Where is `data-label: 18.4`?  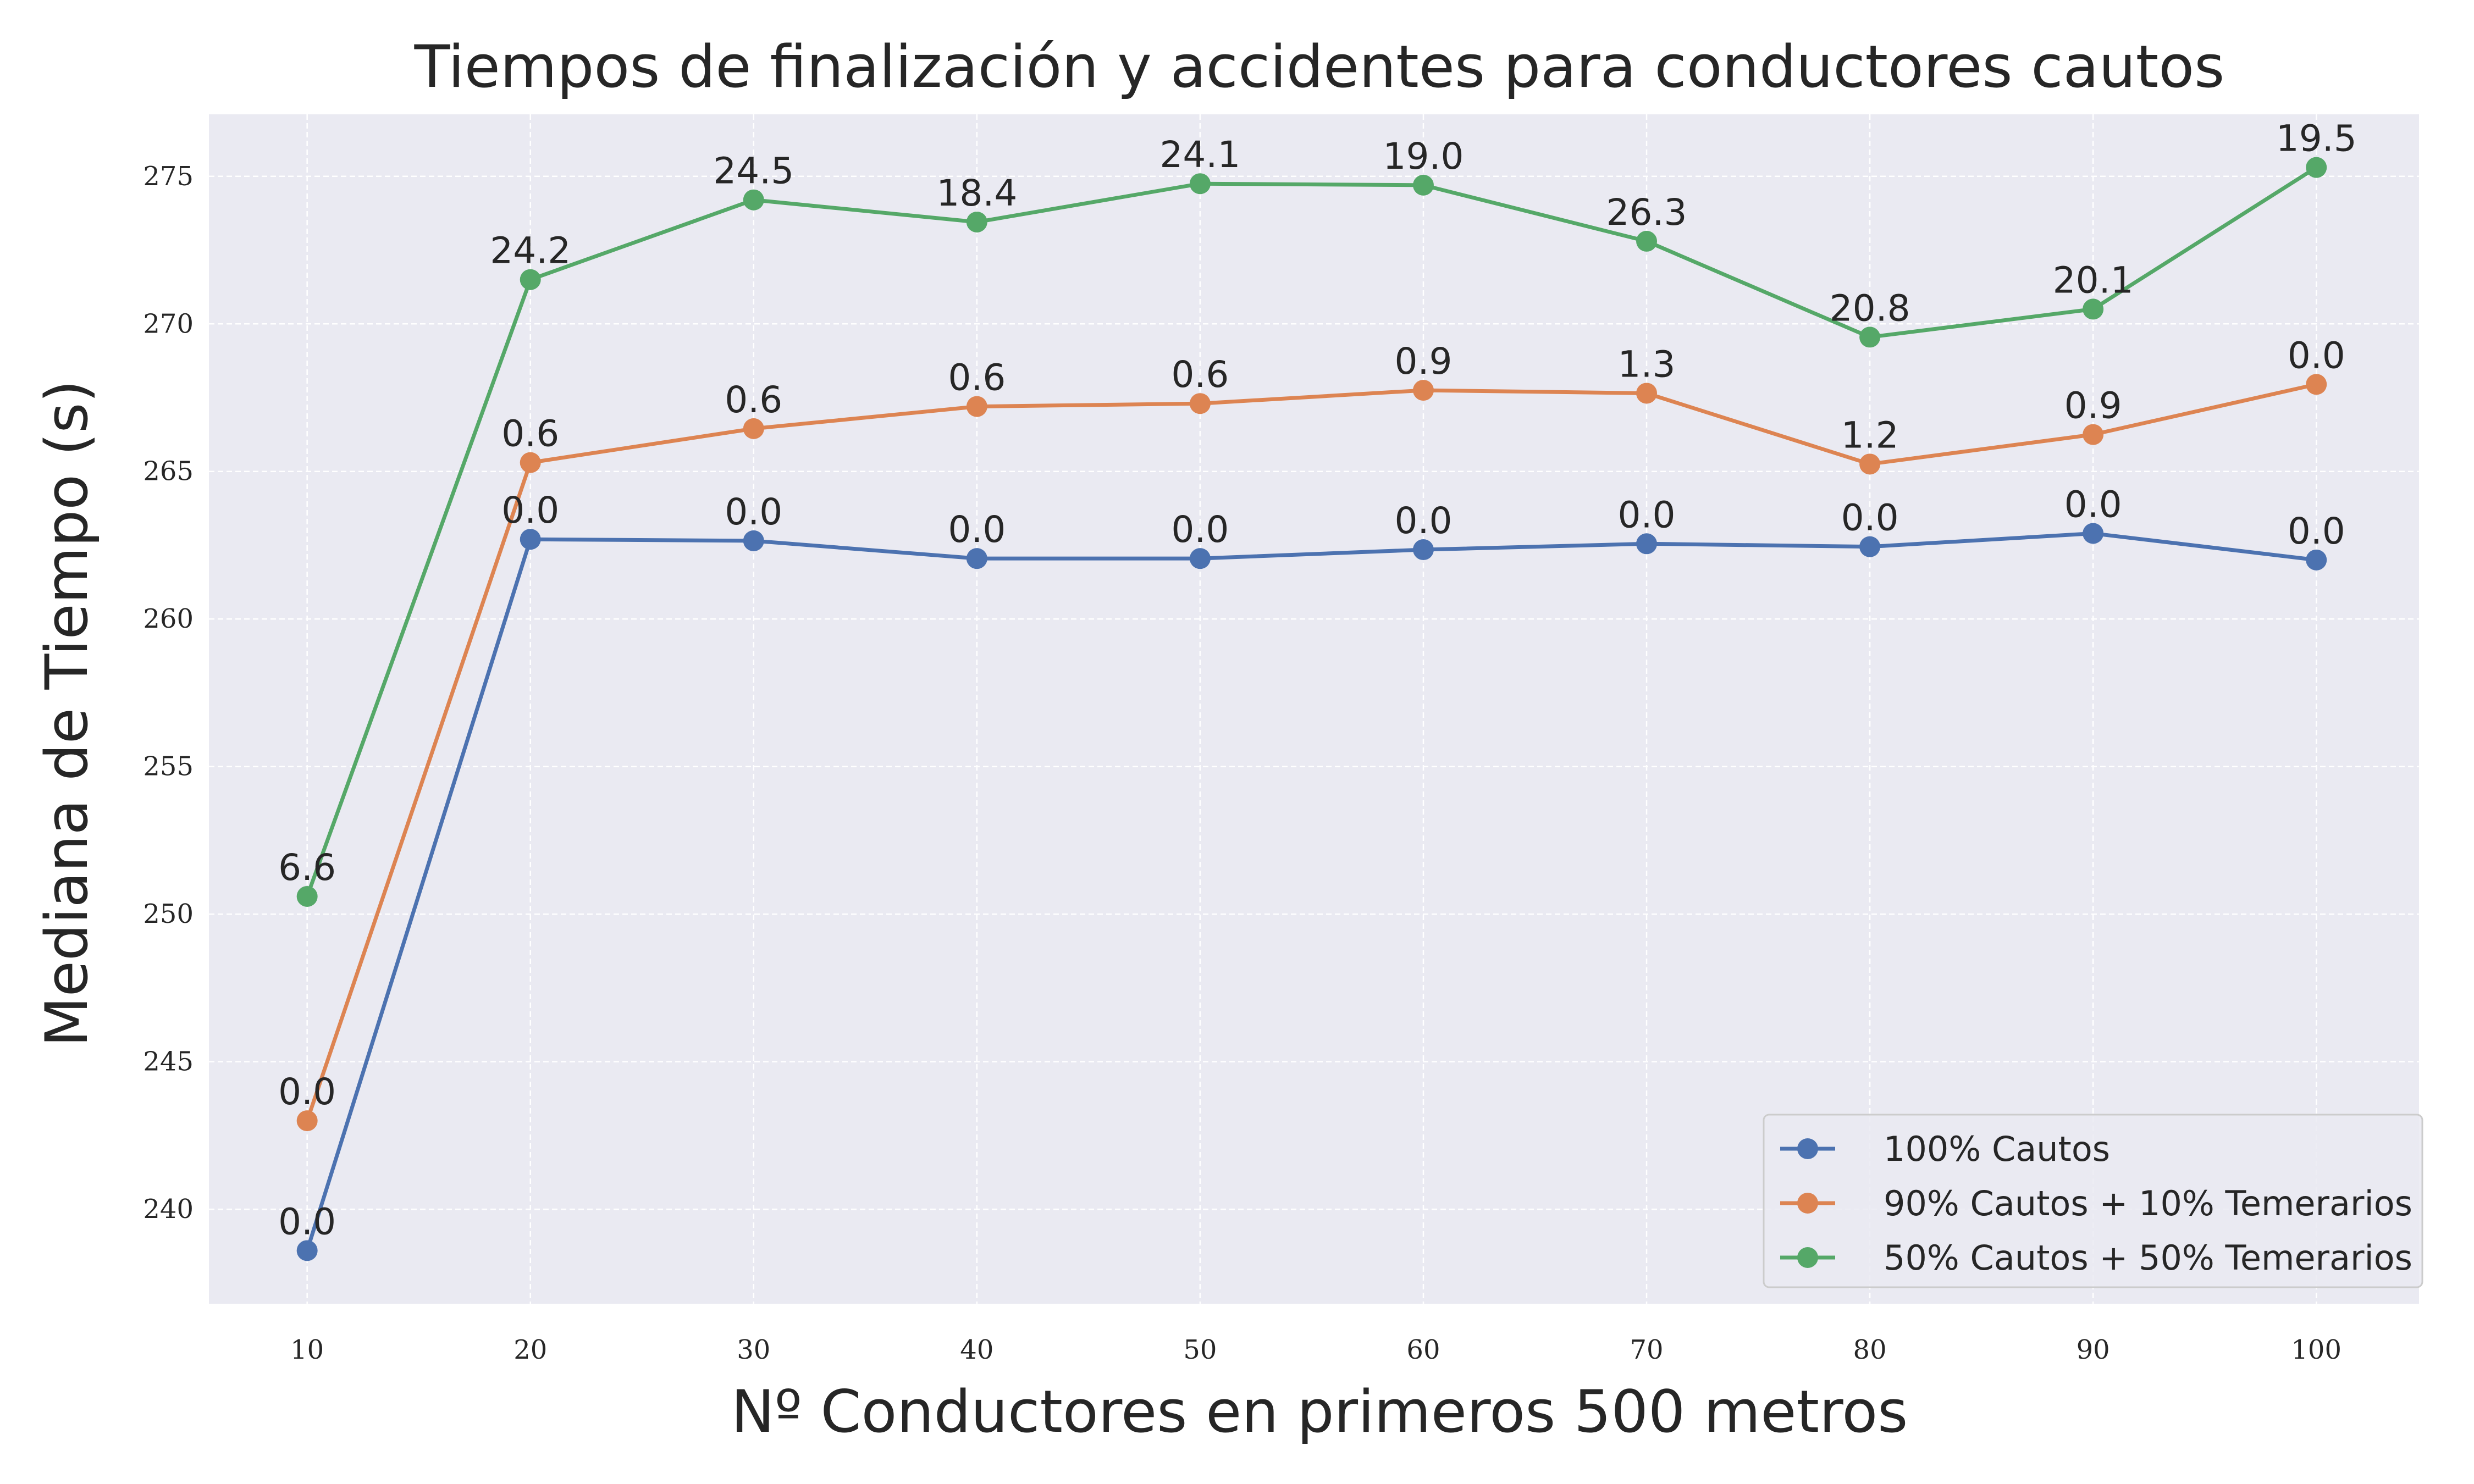 data-label: 18.4 is located at coordinates (976, 193).